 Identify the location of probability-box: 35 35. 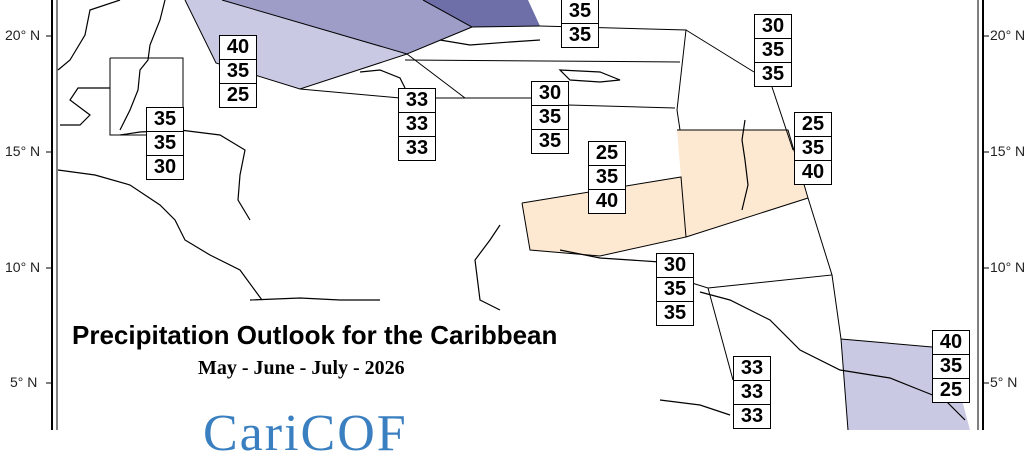
(580, 24).